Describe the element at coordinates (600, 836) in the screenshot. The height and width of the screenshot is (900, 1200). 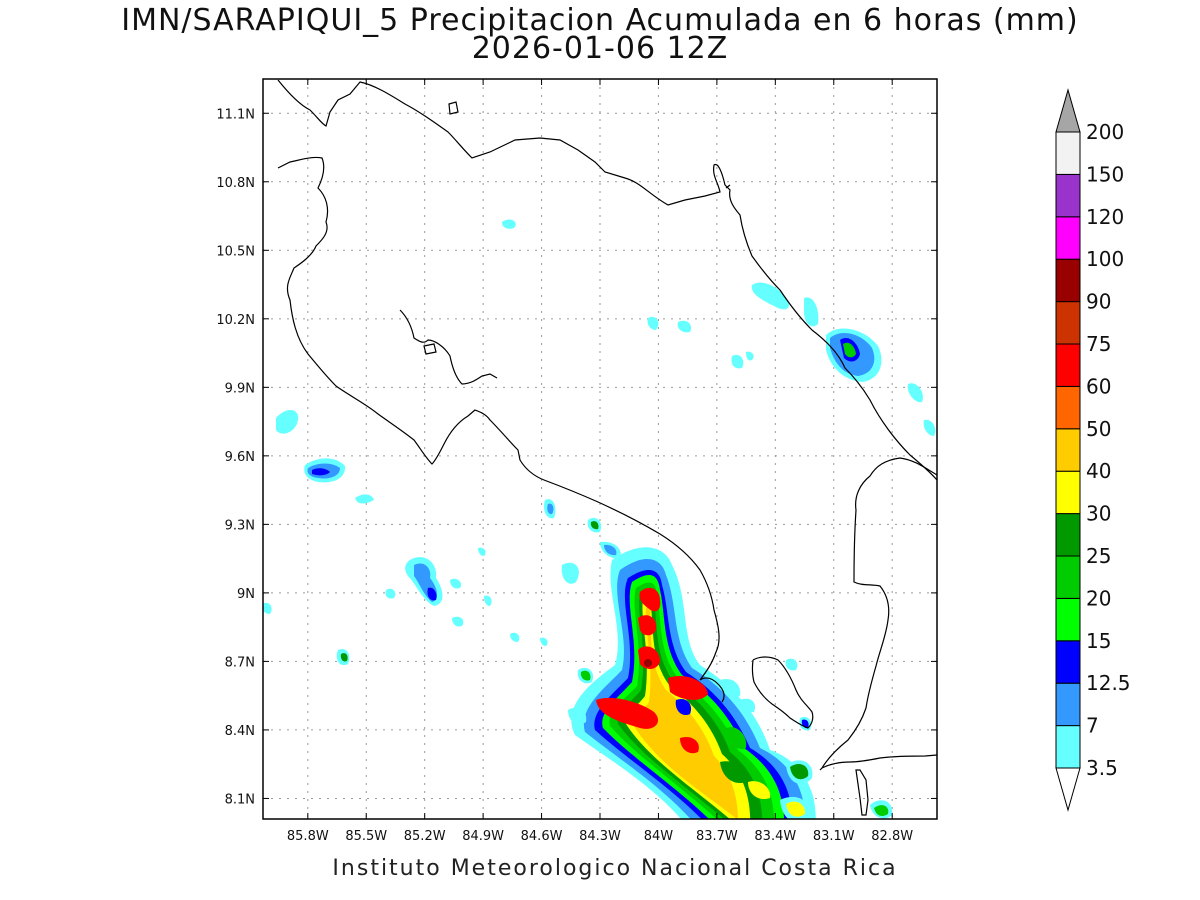
I see `lon-tick-label: 84.3W` at that location.